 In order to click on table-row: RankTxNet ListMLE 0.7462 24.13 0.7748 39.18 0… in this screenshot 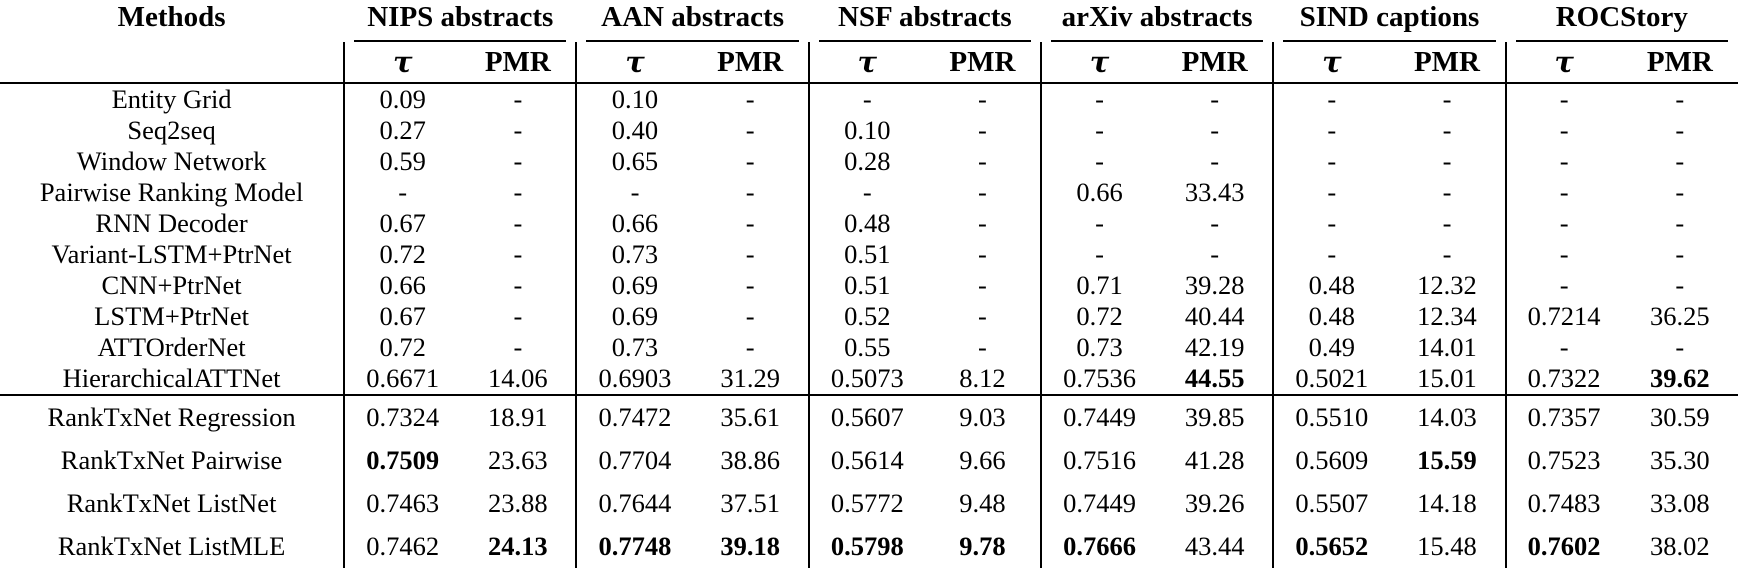, I will do `click(869, 546)`.